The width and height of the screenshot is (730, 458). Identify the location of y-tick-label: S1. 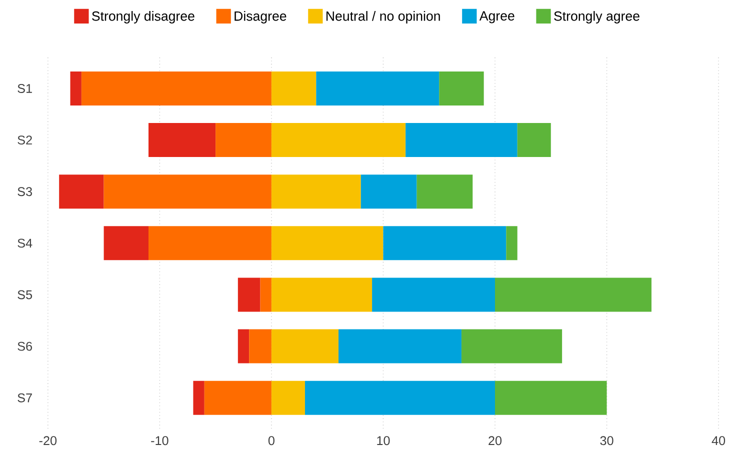
(25, 88).